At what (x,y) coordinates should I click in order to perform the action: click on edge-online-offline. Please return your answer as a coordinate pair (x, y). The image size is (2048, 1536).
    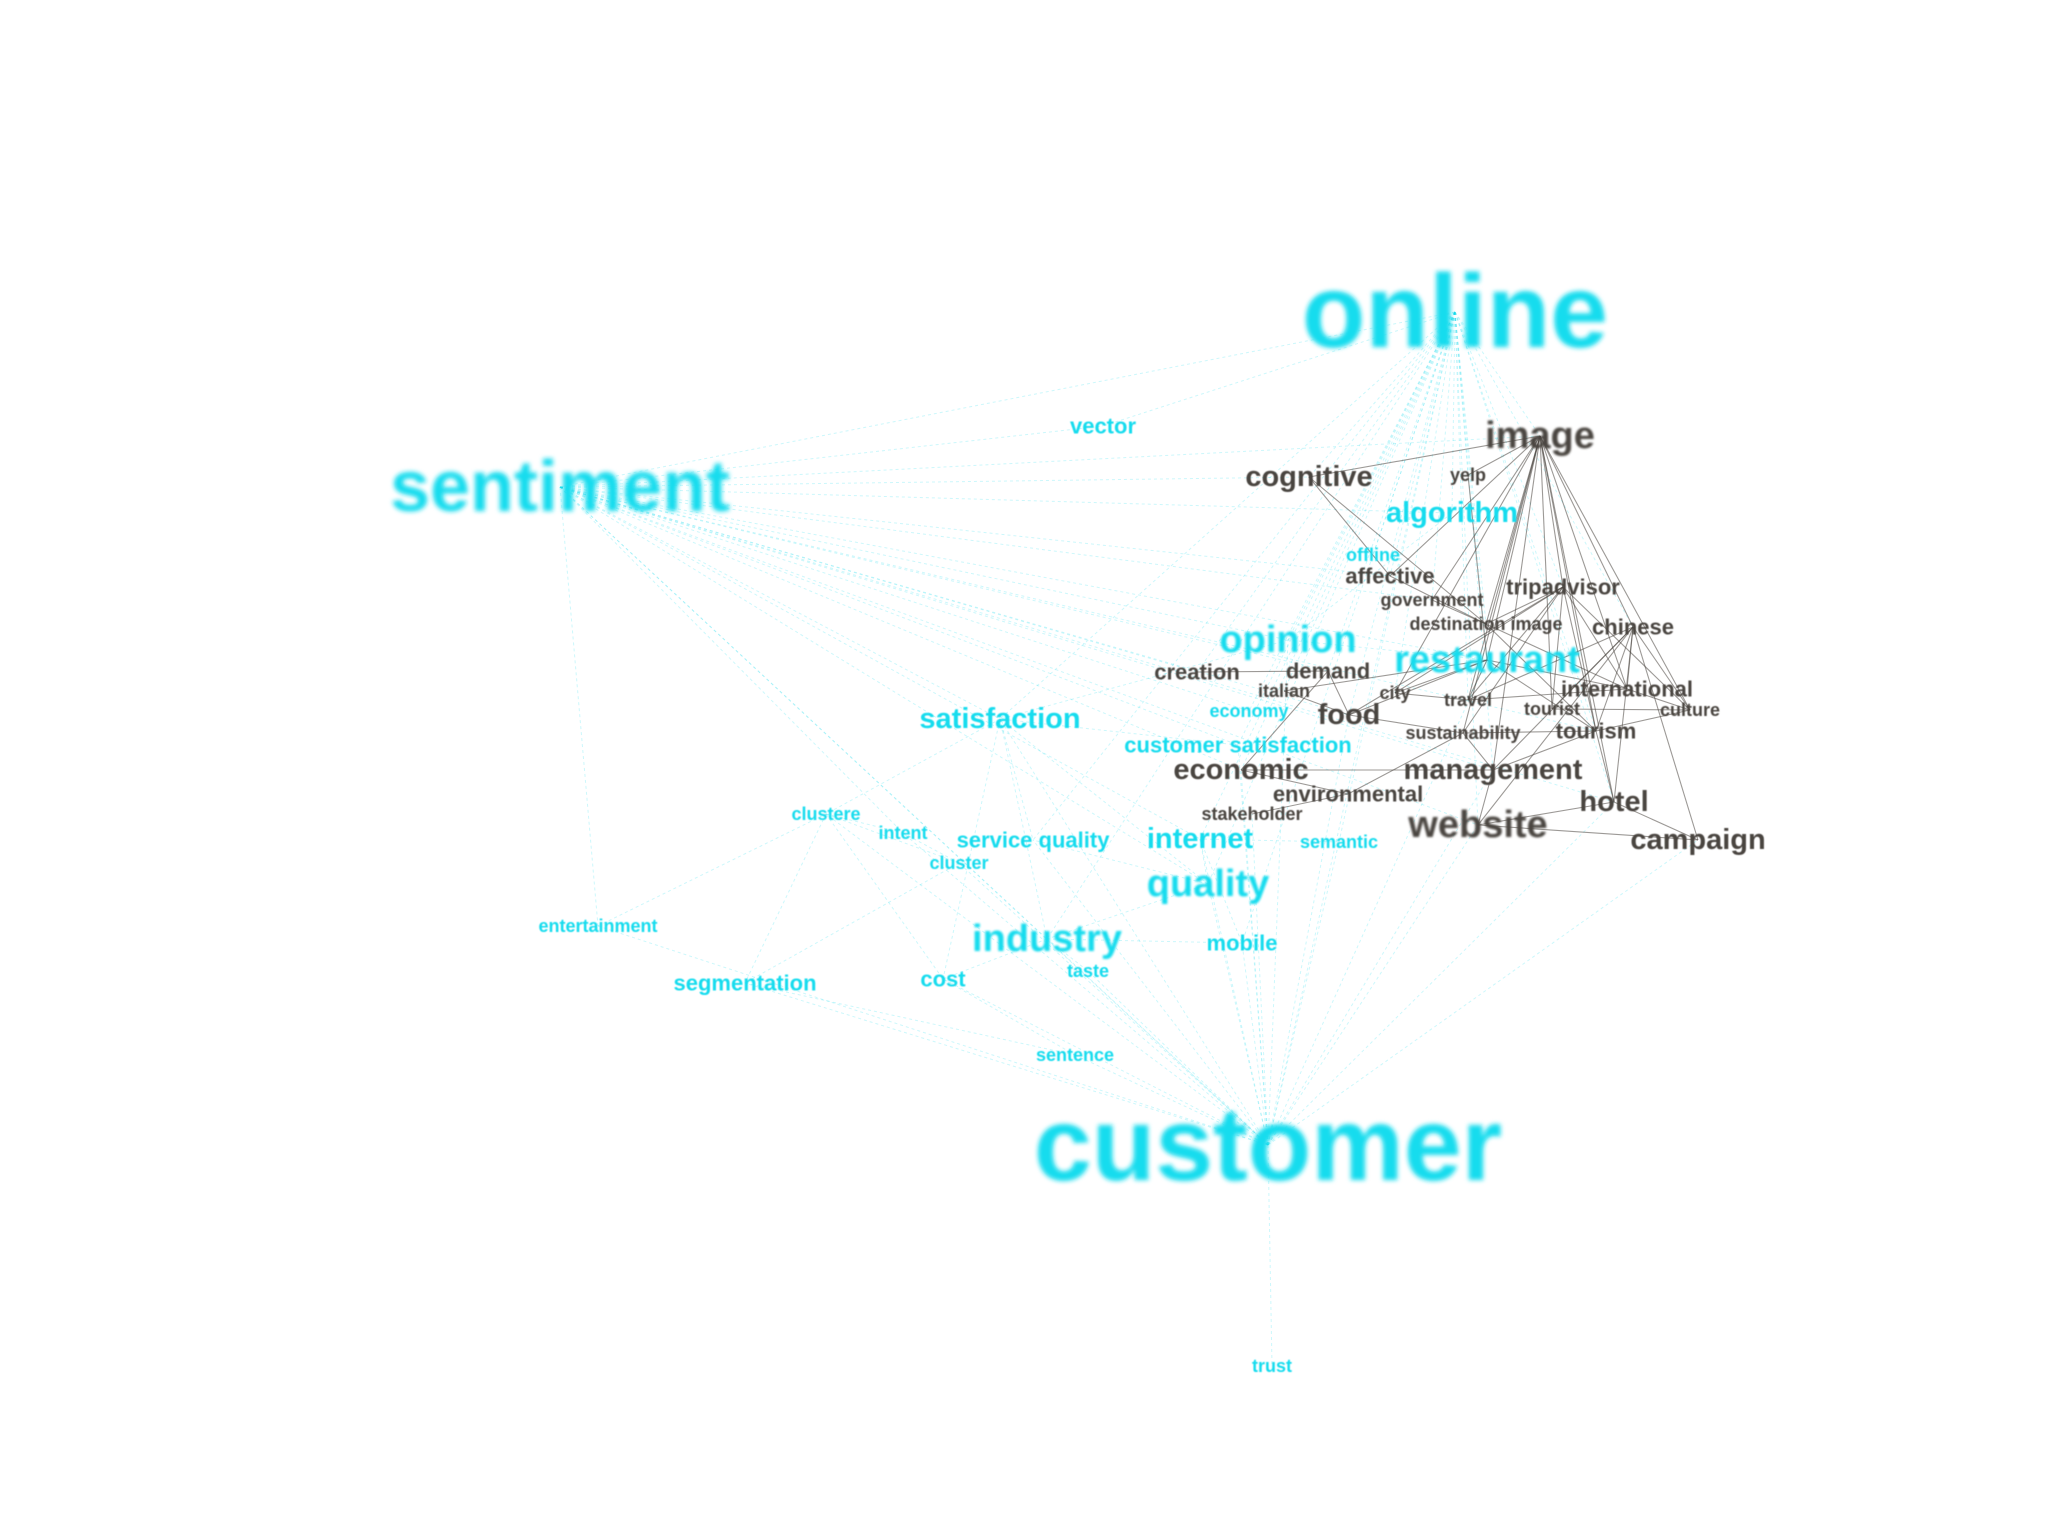
    Looking at the image, I should click on (1414, 433).